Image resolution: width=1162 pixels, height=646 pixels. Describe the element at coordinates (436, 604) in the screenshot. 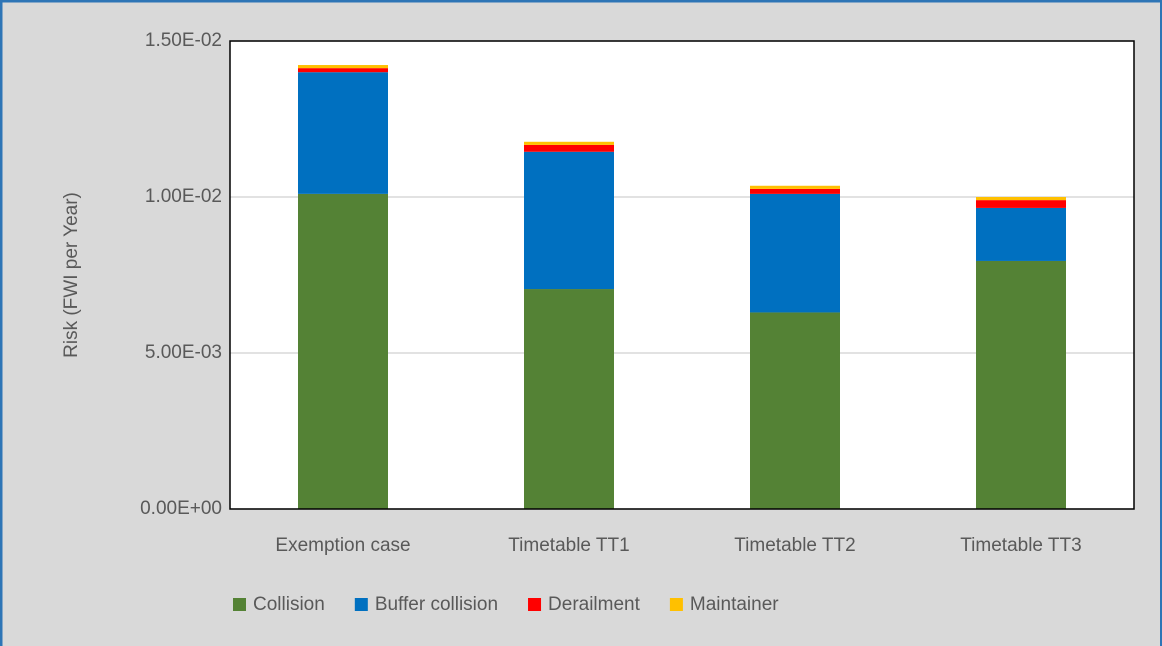

I see `legend-label: Buffer collision` at that location.